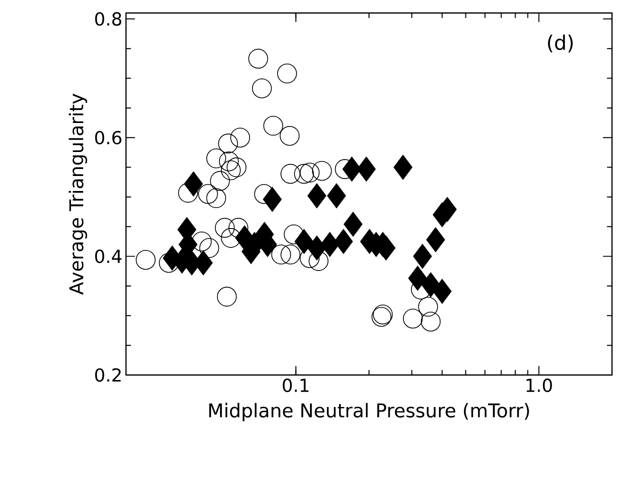  I want to click on y-tick-label: 0.2, so click(108, 375).